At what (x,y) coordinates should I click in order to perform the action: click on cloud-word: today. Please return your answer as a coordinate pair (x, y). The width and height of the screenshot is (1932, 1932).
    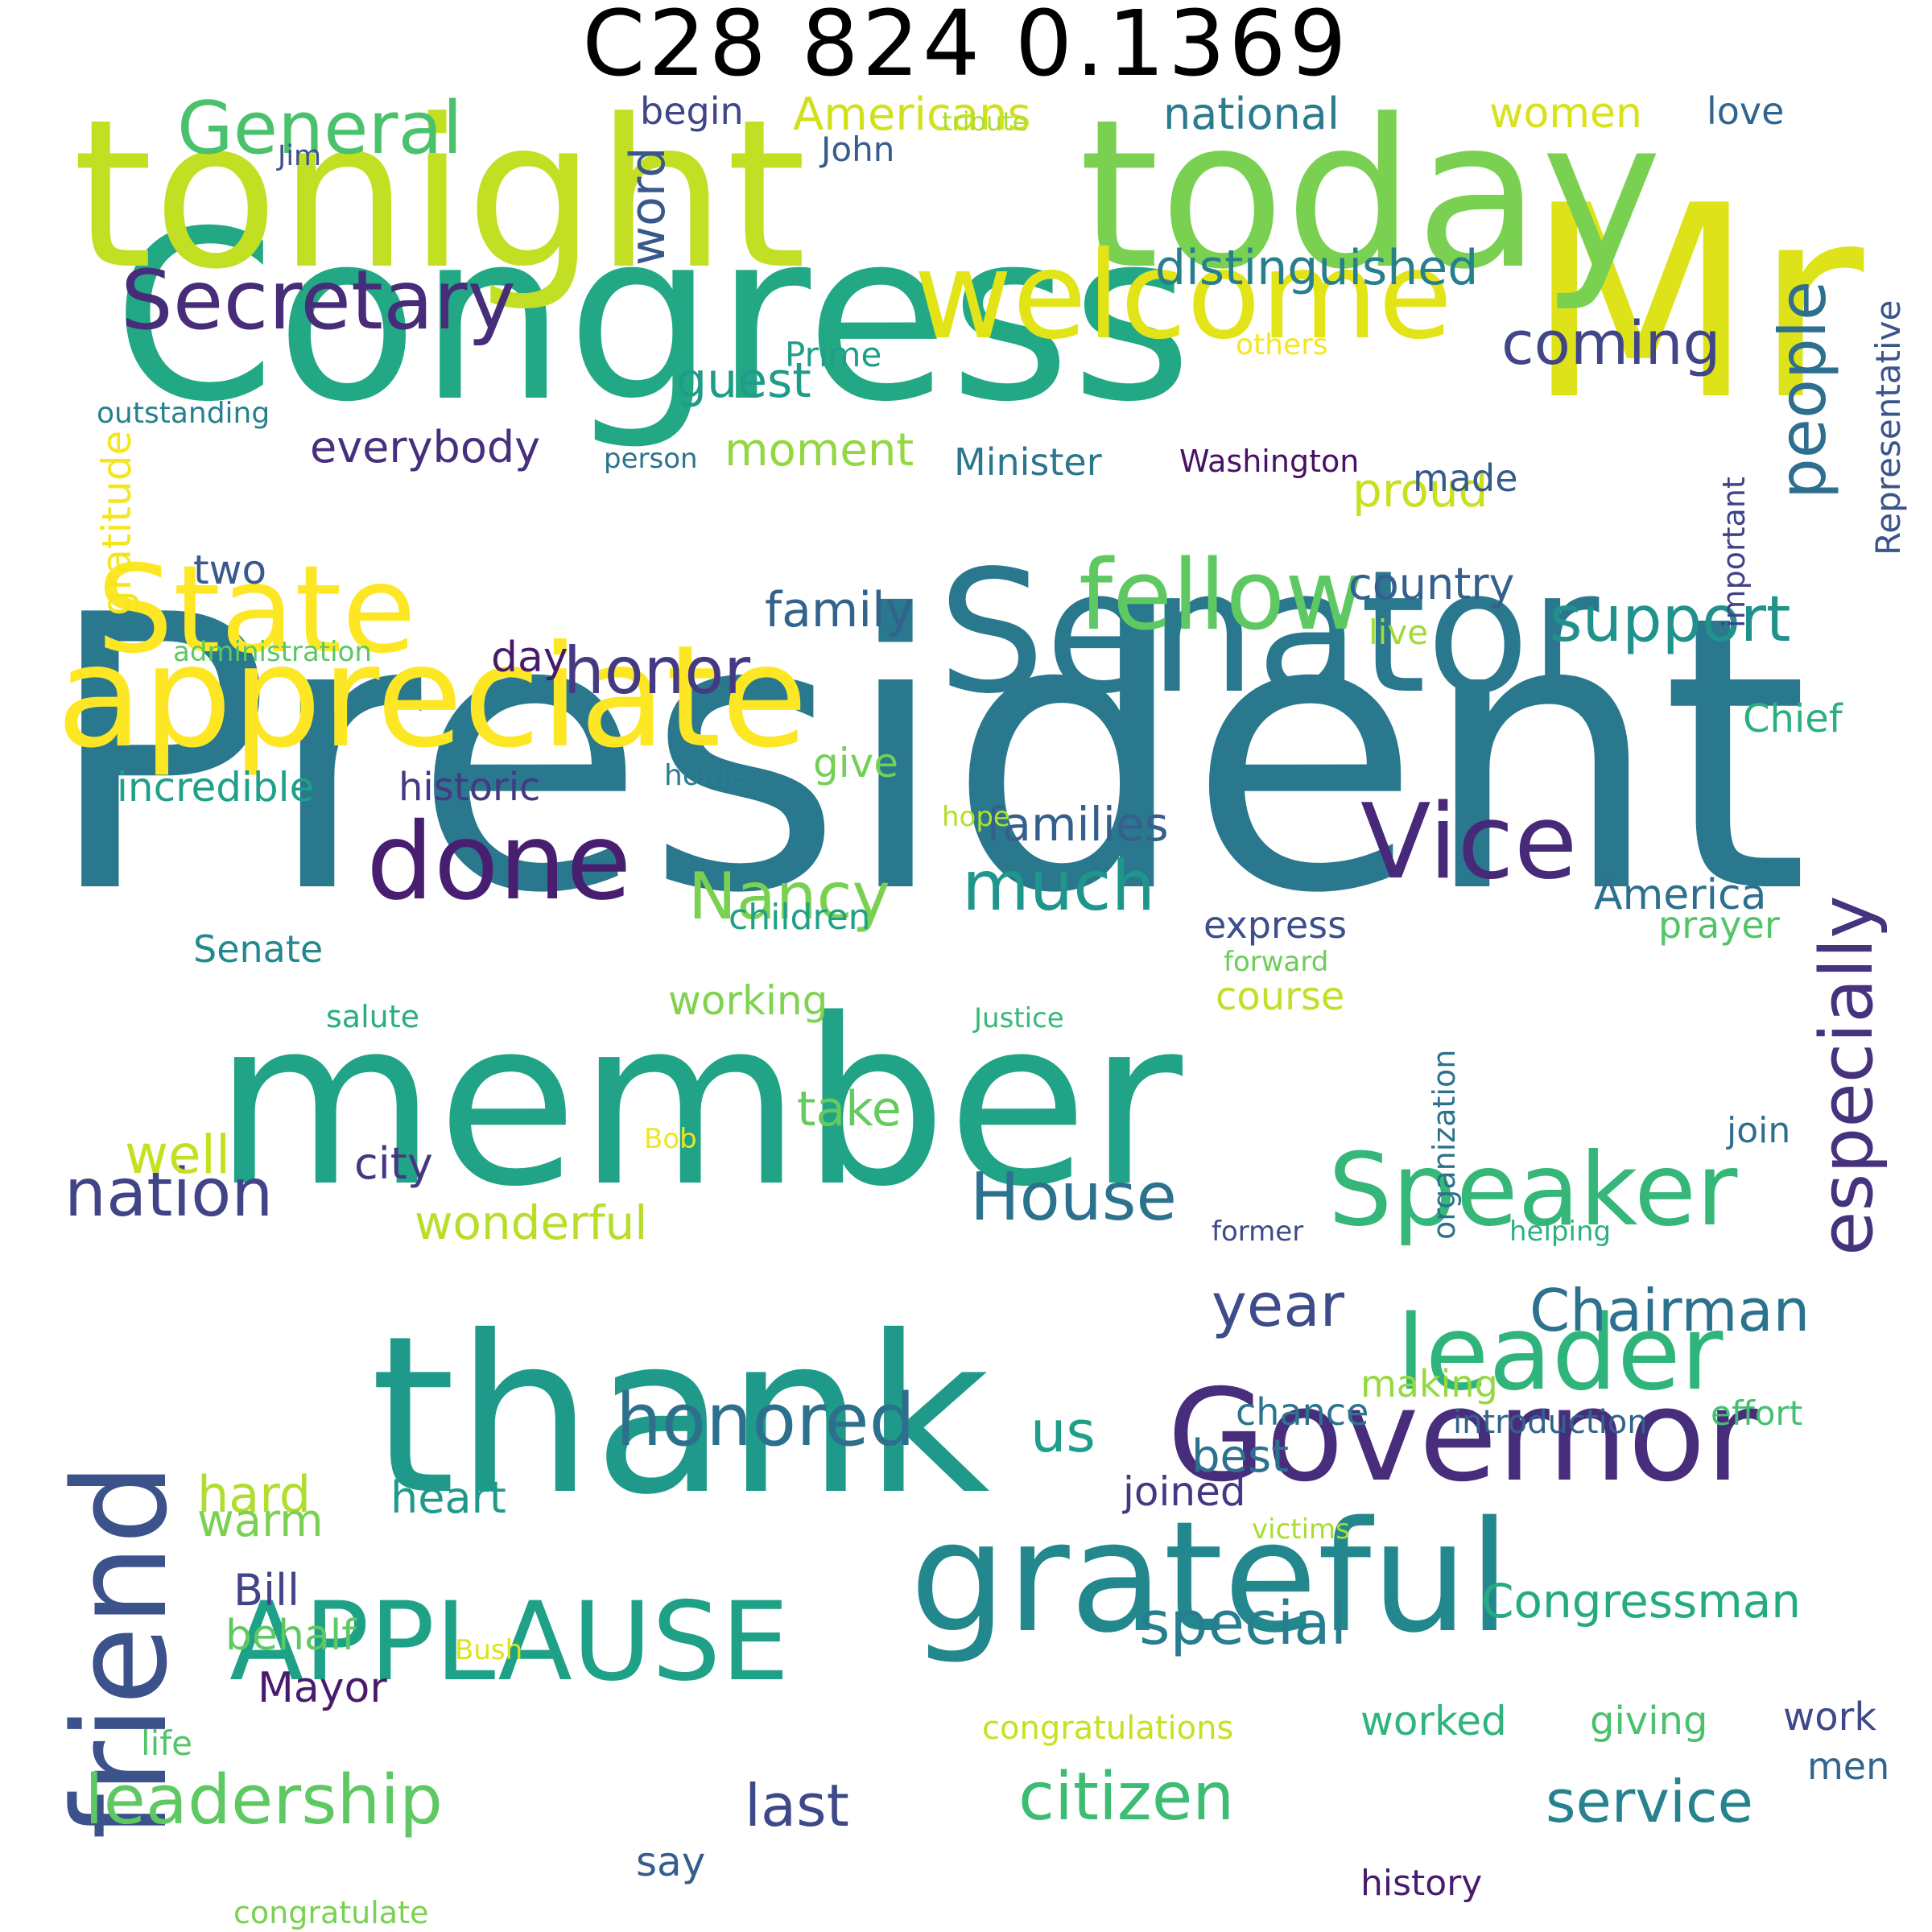
    Looking at the image, I should click on (1371, 195).